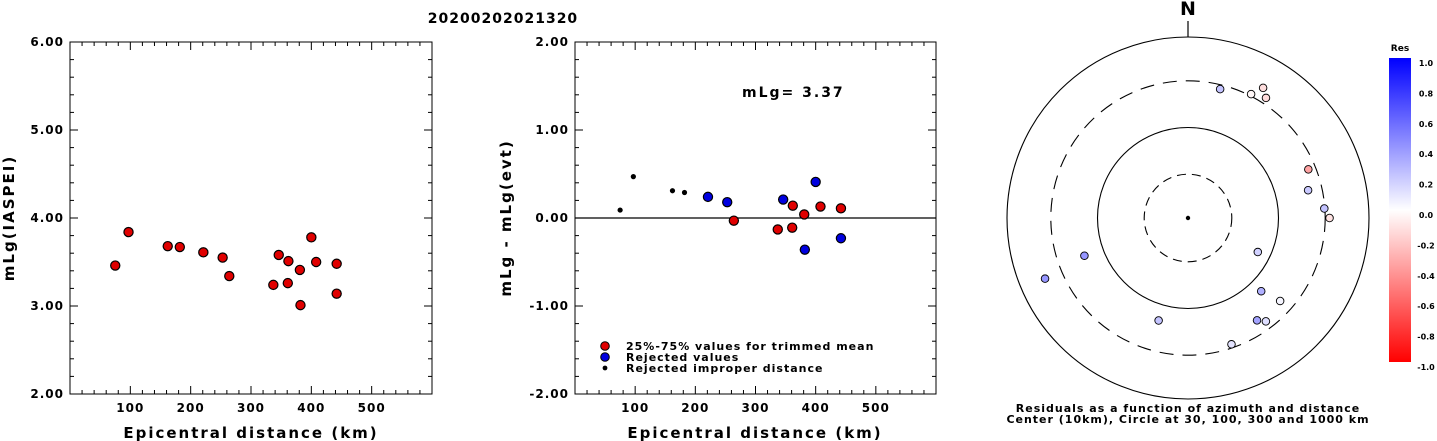 This screenshot has width=1437, height=441. What do you see at coordinates (1400, 210) in the screenshot?
I see `colorbar-gradient` at bounding box center [1400, 210].